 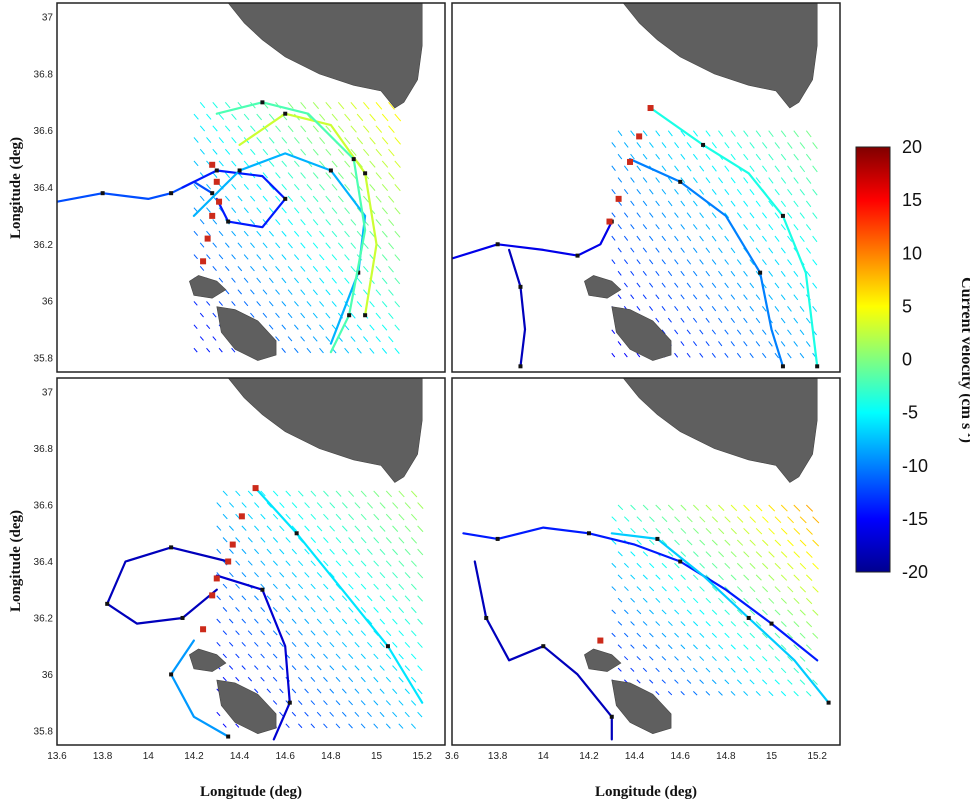 What do you see at coordinates (912, 253) in the screenshot?
I see `colorbar-tick-label: 10` at bounding box center [912, 253].